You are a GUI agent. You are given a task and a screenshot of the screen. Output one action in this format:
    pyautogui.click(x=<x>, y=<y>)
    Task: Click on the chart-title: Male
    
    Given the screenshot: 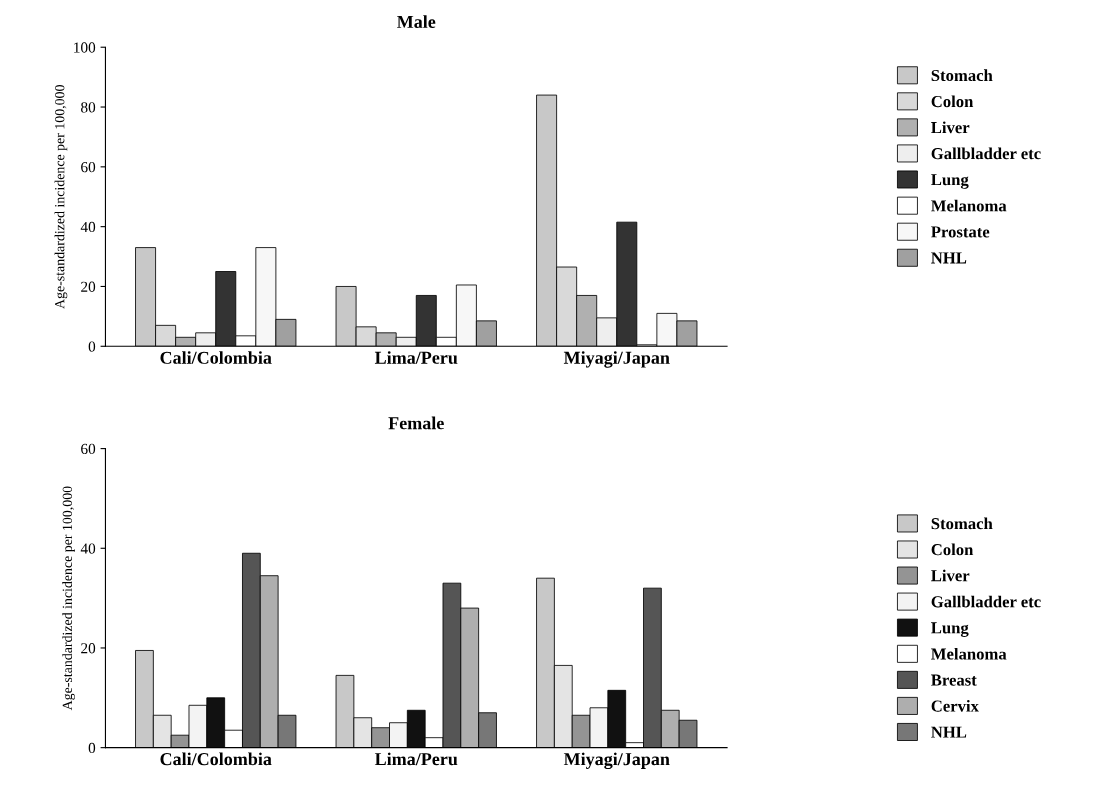 What is the action you would take?
    pyautogui.click(x=416, y=21)
    